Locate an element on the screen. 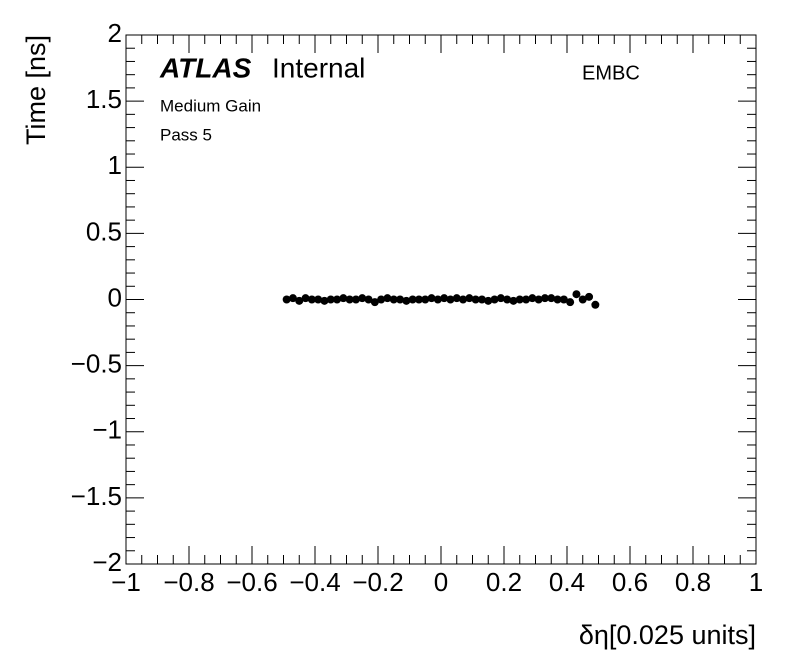  x-tick-label: −0.2 is located at coordinates (377, 582).